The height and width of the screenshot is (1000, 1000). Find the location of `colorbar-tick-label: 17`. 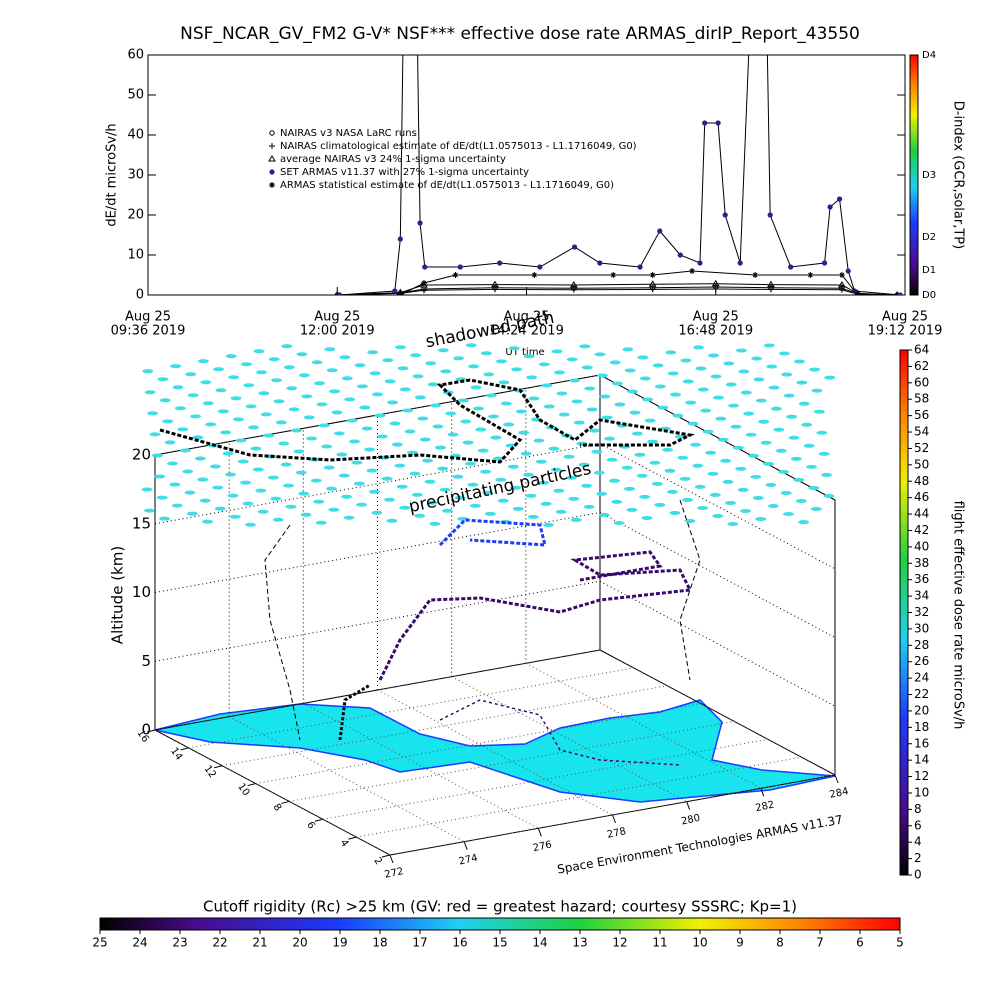

colorbar-tick-label: 17 is located at coordinates (419, 943).